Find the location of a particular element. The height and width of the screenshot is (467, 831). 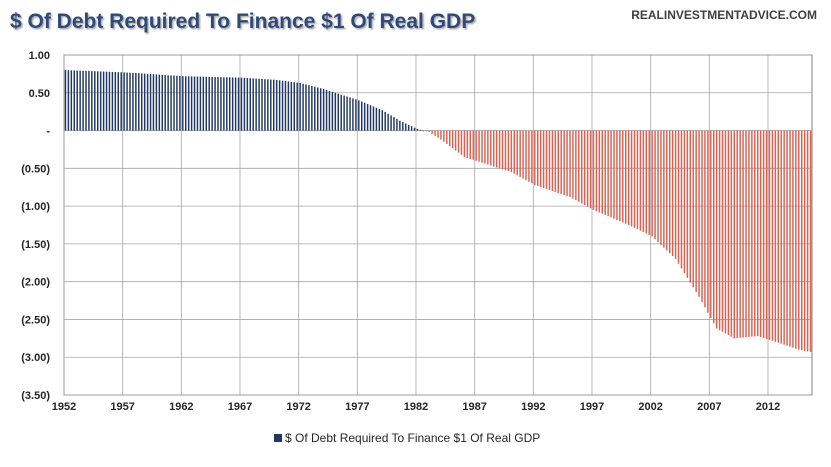

x-tick-label: 1962 is located at coordinates (181, 407).